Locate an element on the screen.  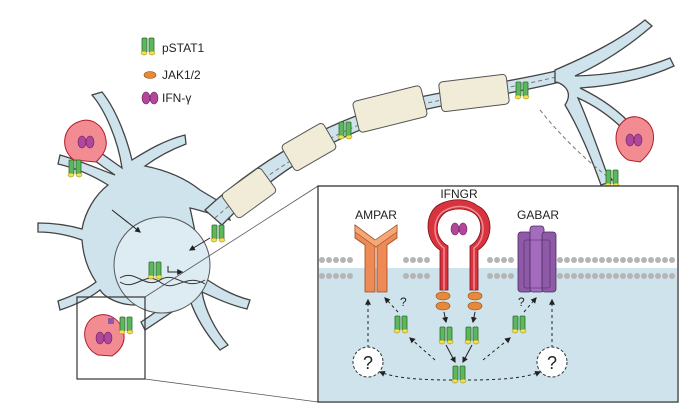
question-small-left: ? is located at coordinates (403, 302).